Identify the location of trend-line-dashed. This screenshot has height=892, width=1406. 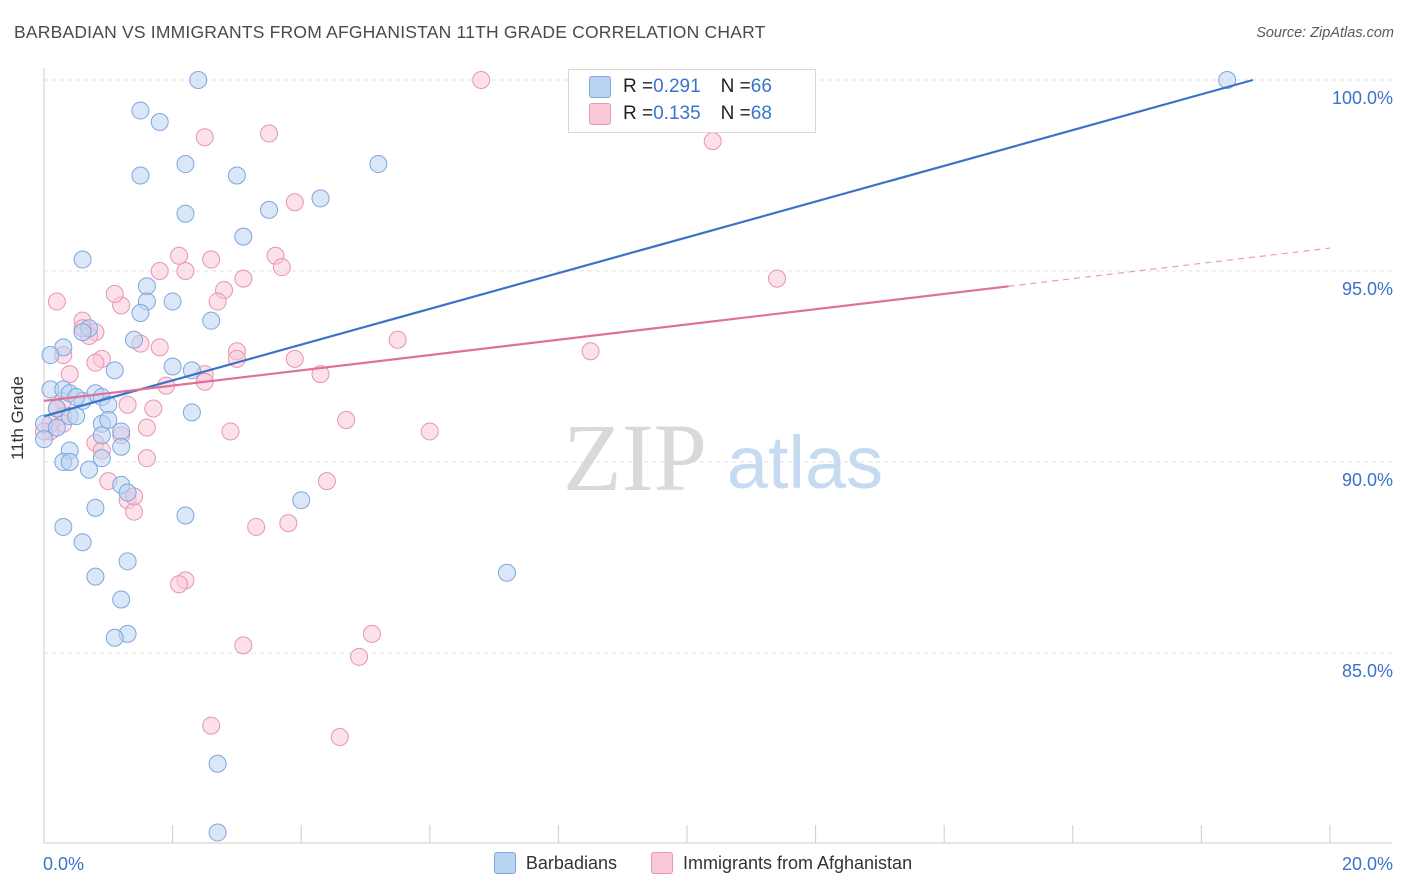
(1169, 267).